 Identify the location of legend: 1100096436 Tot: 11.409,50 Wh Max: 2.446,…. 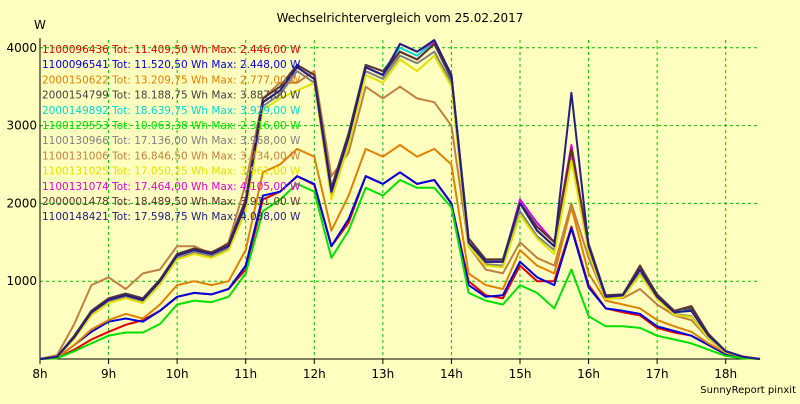
(171, 133).